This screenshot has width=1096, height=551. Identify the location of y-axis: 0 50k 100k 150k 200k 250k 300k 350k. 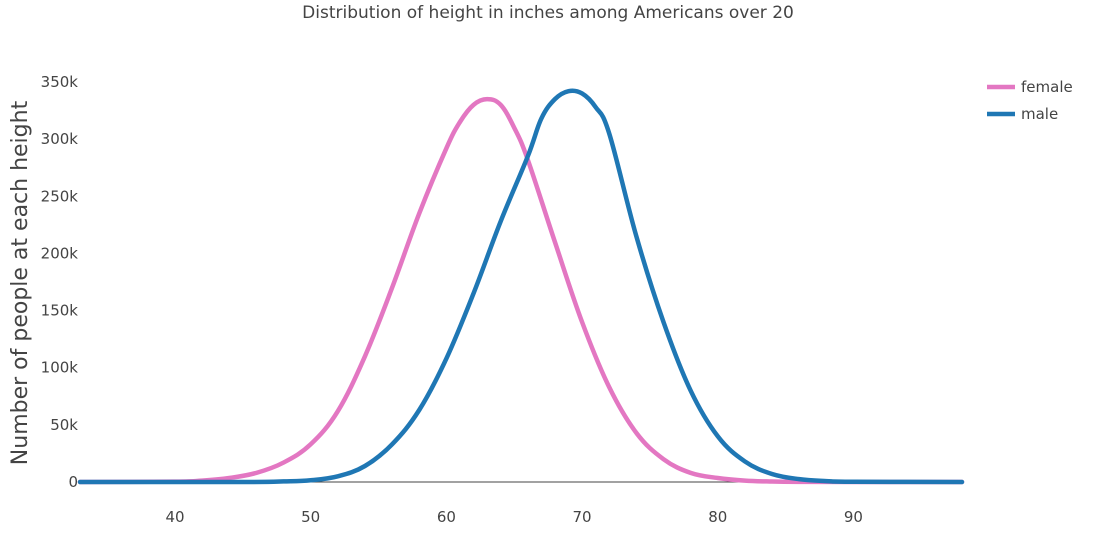
(60, 282).